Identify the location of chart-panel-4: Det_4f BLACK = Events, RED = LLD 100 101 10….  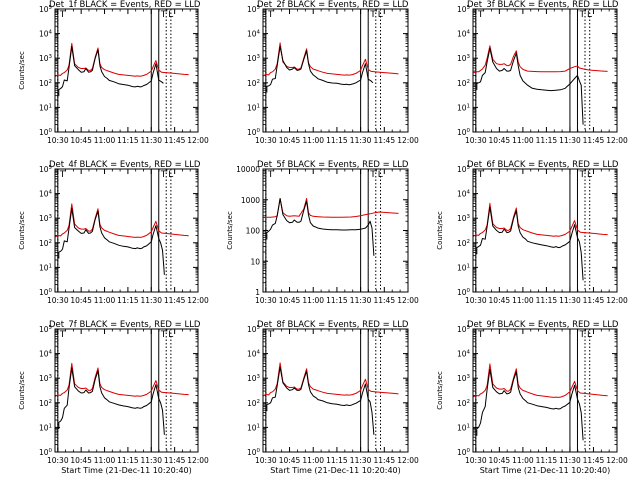
(113, 232).